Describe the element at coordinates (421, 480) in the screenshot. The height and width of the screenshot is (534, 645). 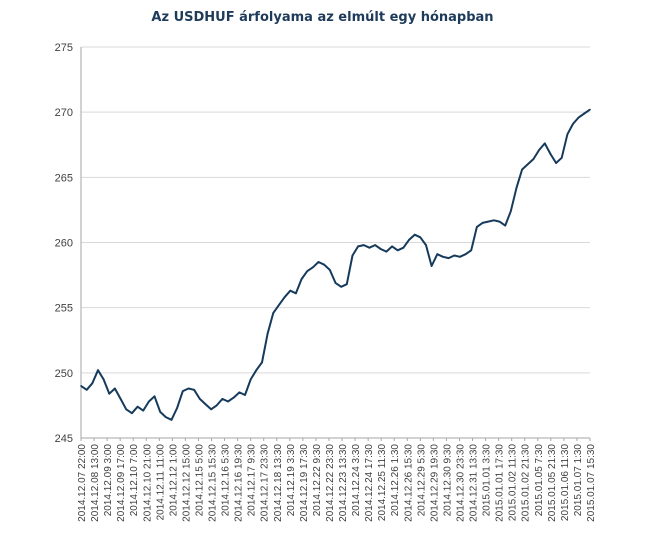
I see `x-tick-label: 2014.12.29 5:30` at that location.